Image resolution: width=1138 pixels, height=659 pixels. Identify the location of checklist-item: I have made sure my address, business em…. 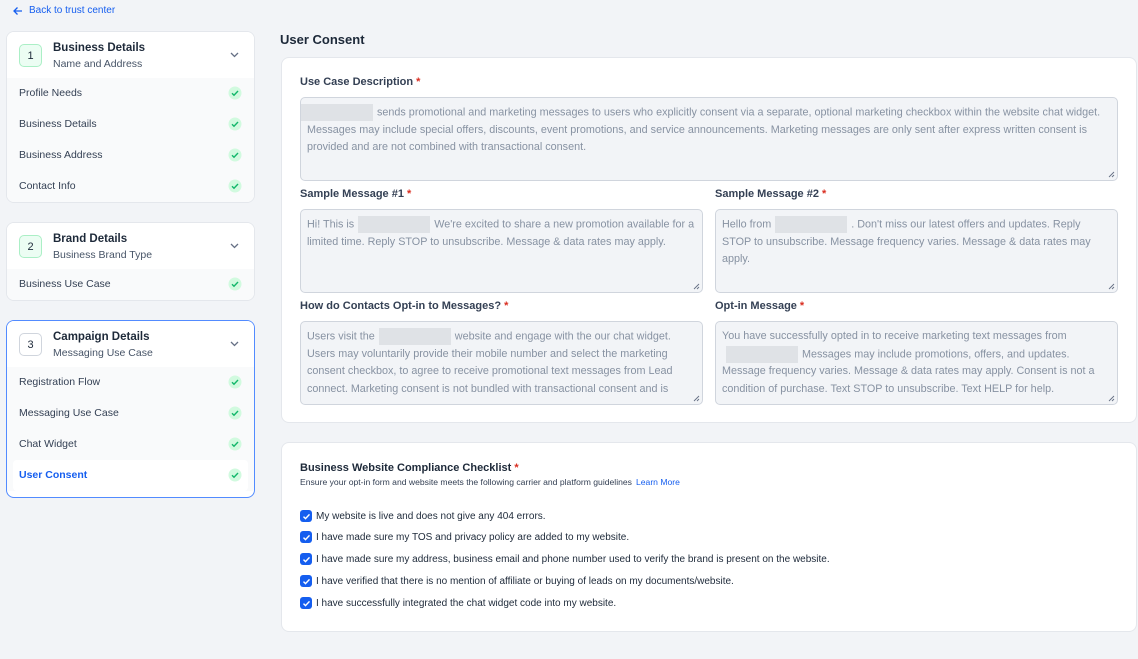
(565, 559).